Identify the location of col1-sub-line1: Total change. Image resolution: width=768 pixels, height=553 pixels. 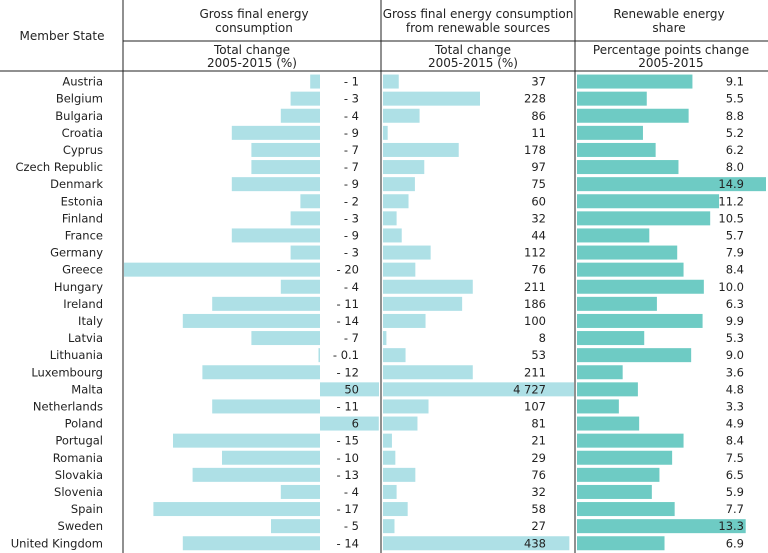
(251, 50).